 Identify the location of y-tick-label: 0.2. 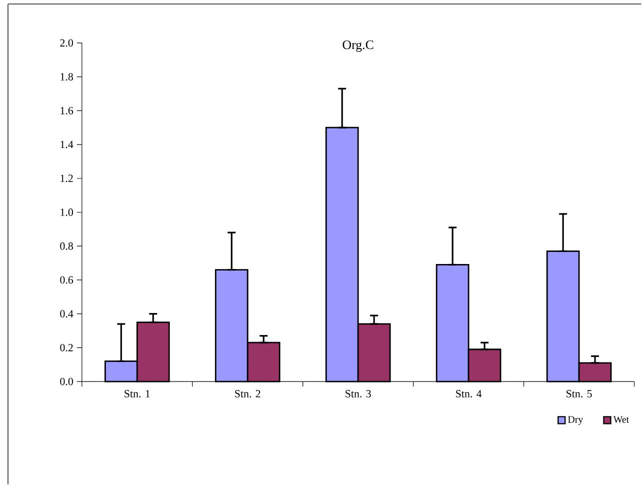
(66, 348).